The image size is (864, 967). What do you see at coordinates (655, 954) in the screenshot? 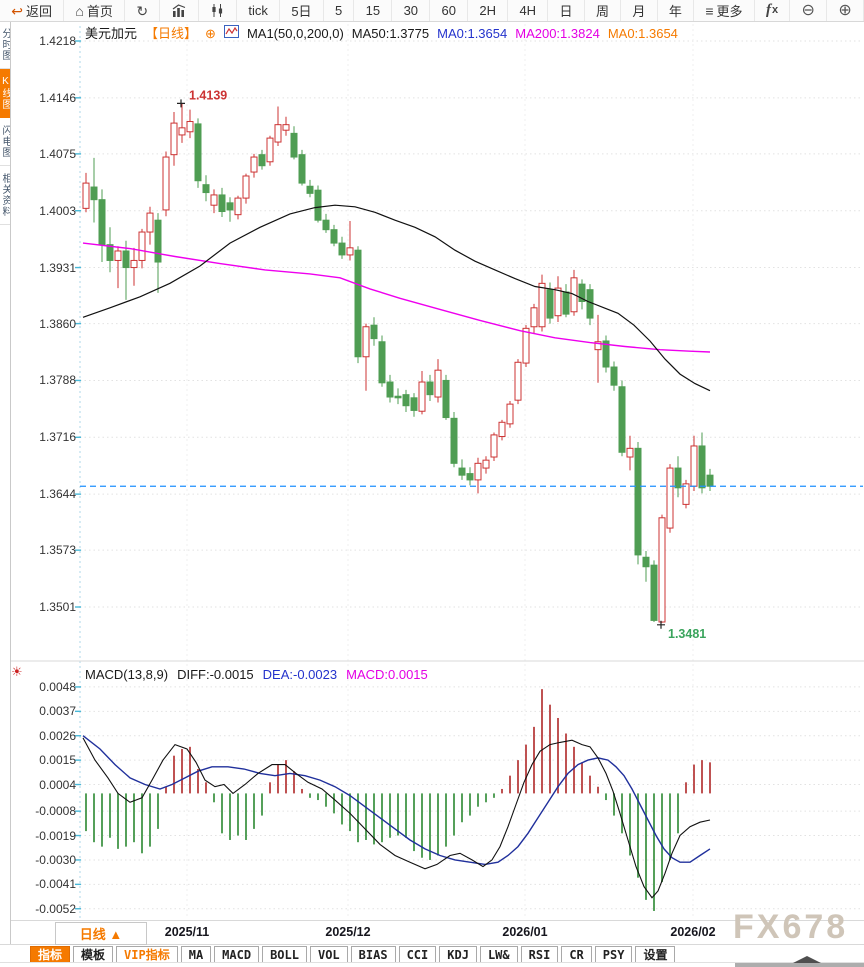
I see `tab-settings: 设置` at bounding box center [655, 954].